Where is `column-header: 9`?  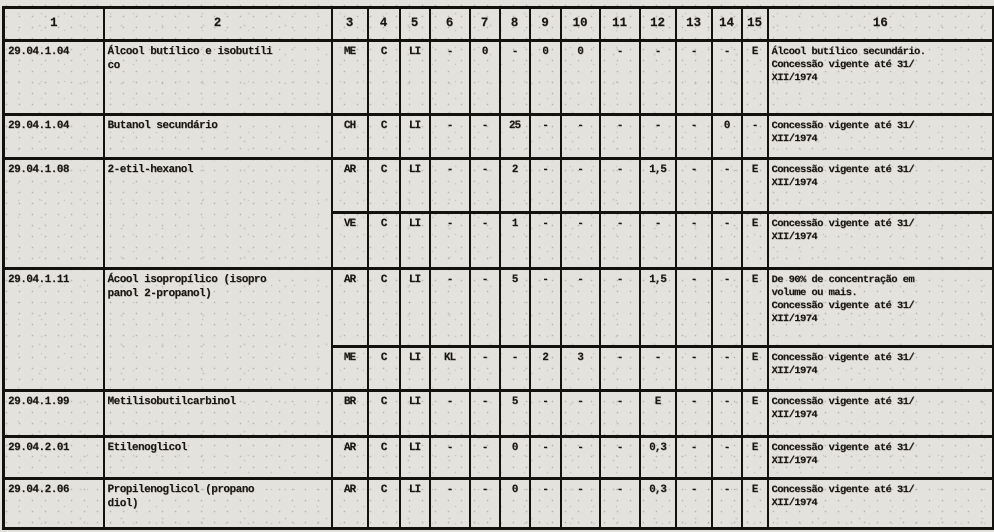 column-header: 9 is located at coordinates (545, 24).